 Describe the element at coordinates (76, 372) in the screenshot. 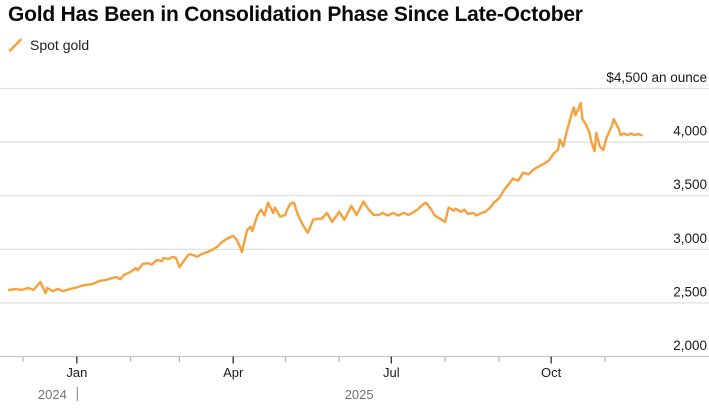

I see `month-label: Jan` at that location.